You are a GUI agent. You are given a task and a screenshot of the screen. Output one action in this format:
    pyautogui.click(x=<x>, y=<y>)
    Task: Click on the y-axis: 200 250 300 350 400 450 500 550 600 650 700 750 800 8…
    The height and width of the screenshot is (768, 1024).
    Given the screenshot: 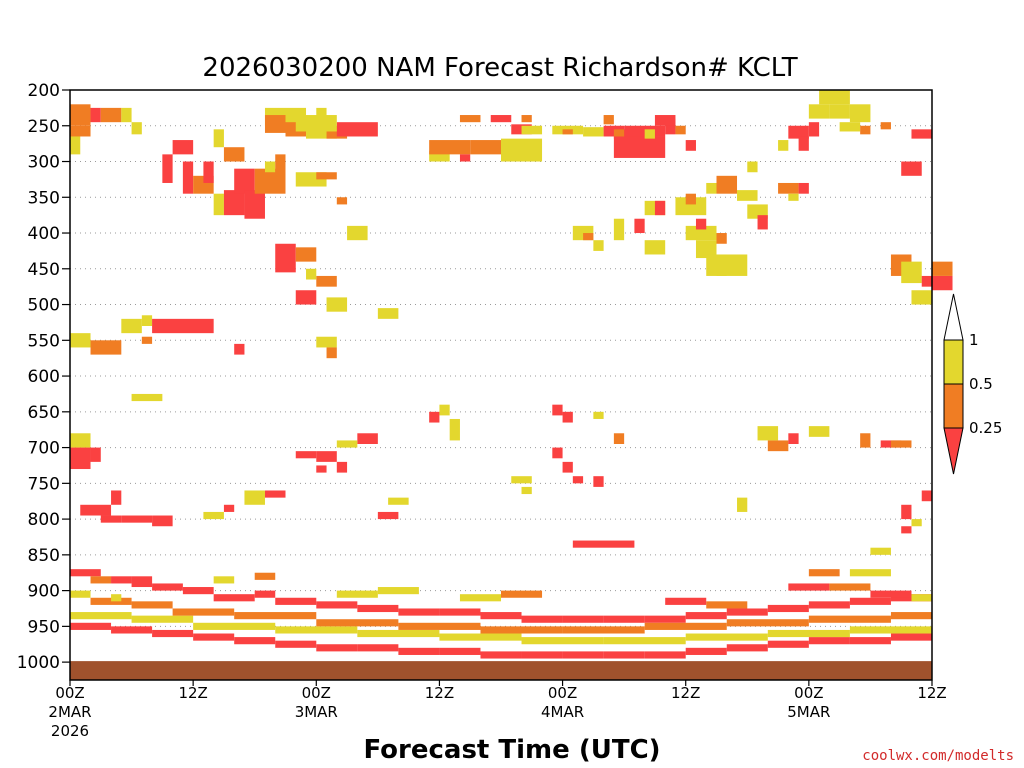 What is the action you would take?
    pyautogui.click(x=43, y=377)
    